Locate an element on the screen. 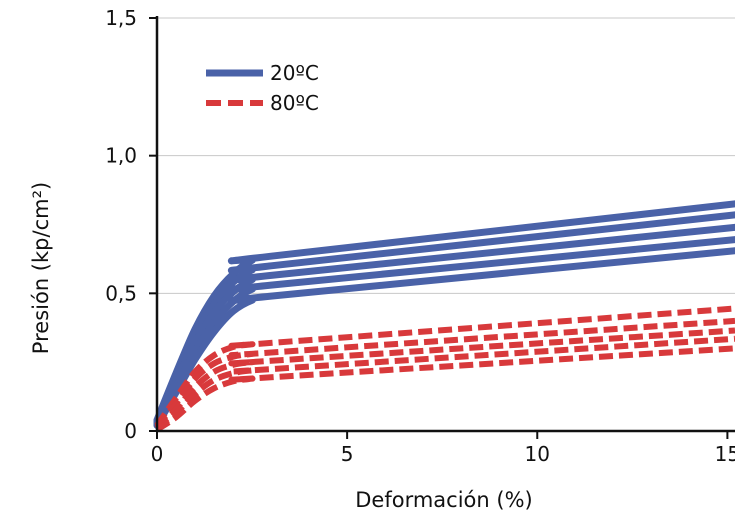 The height and width of the screenshot is (513, 735). legend-label: 20ºC is located at coordinates (294, 73).